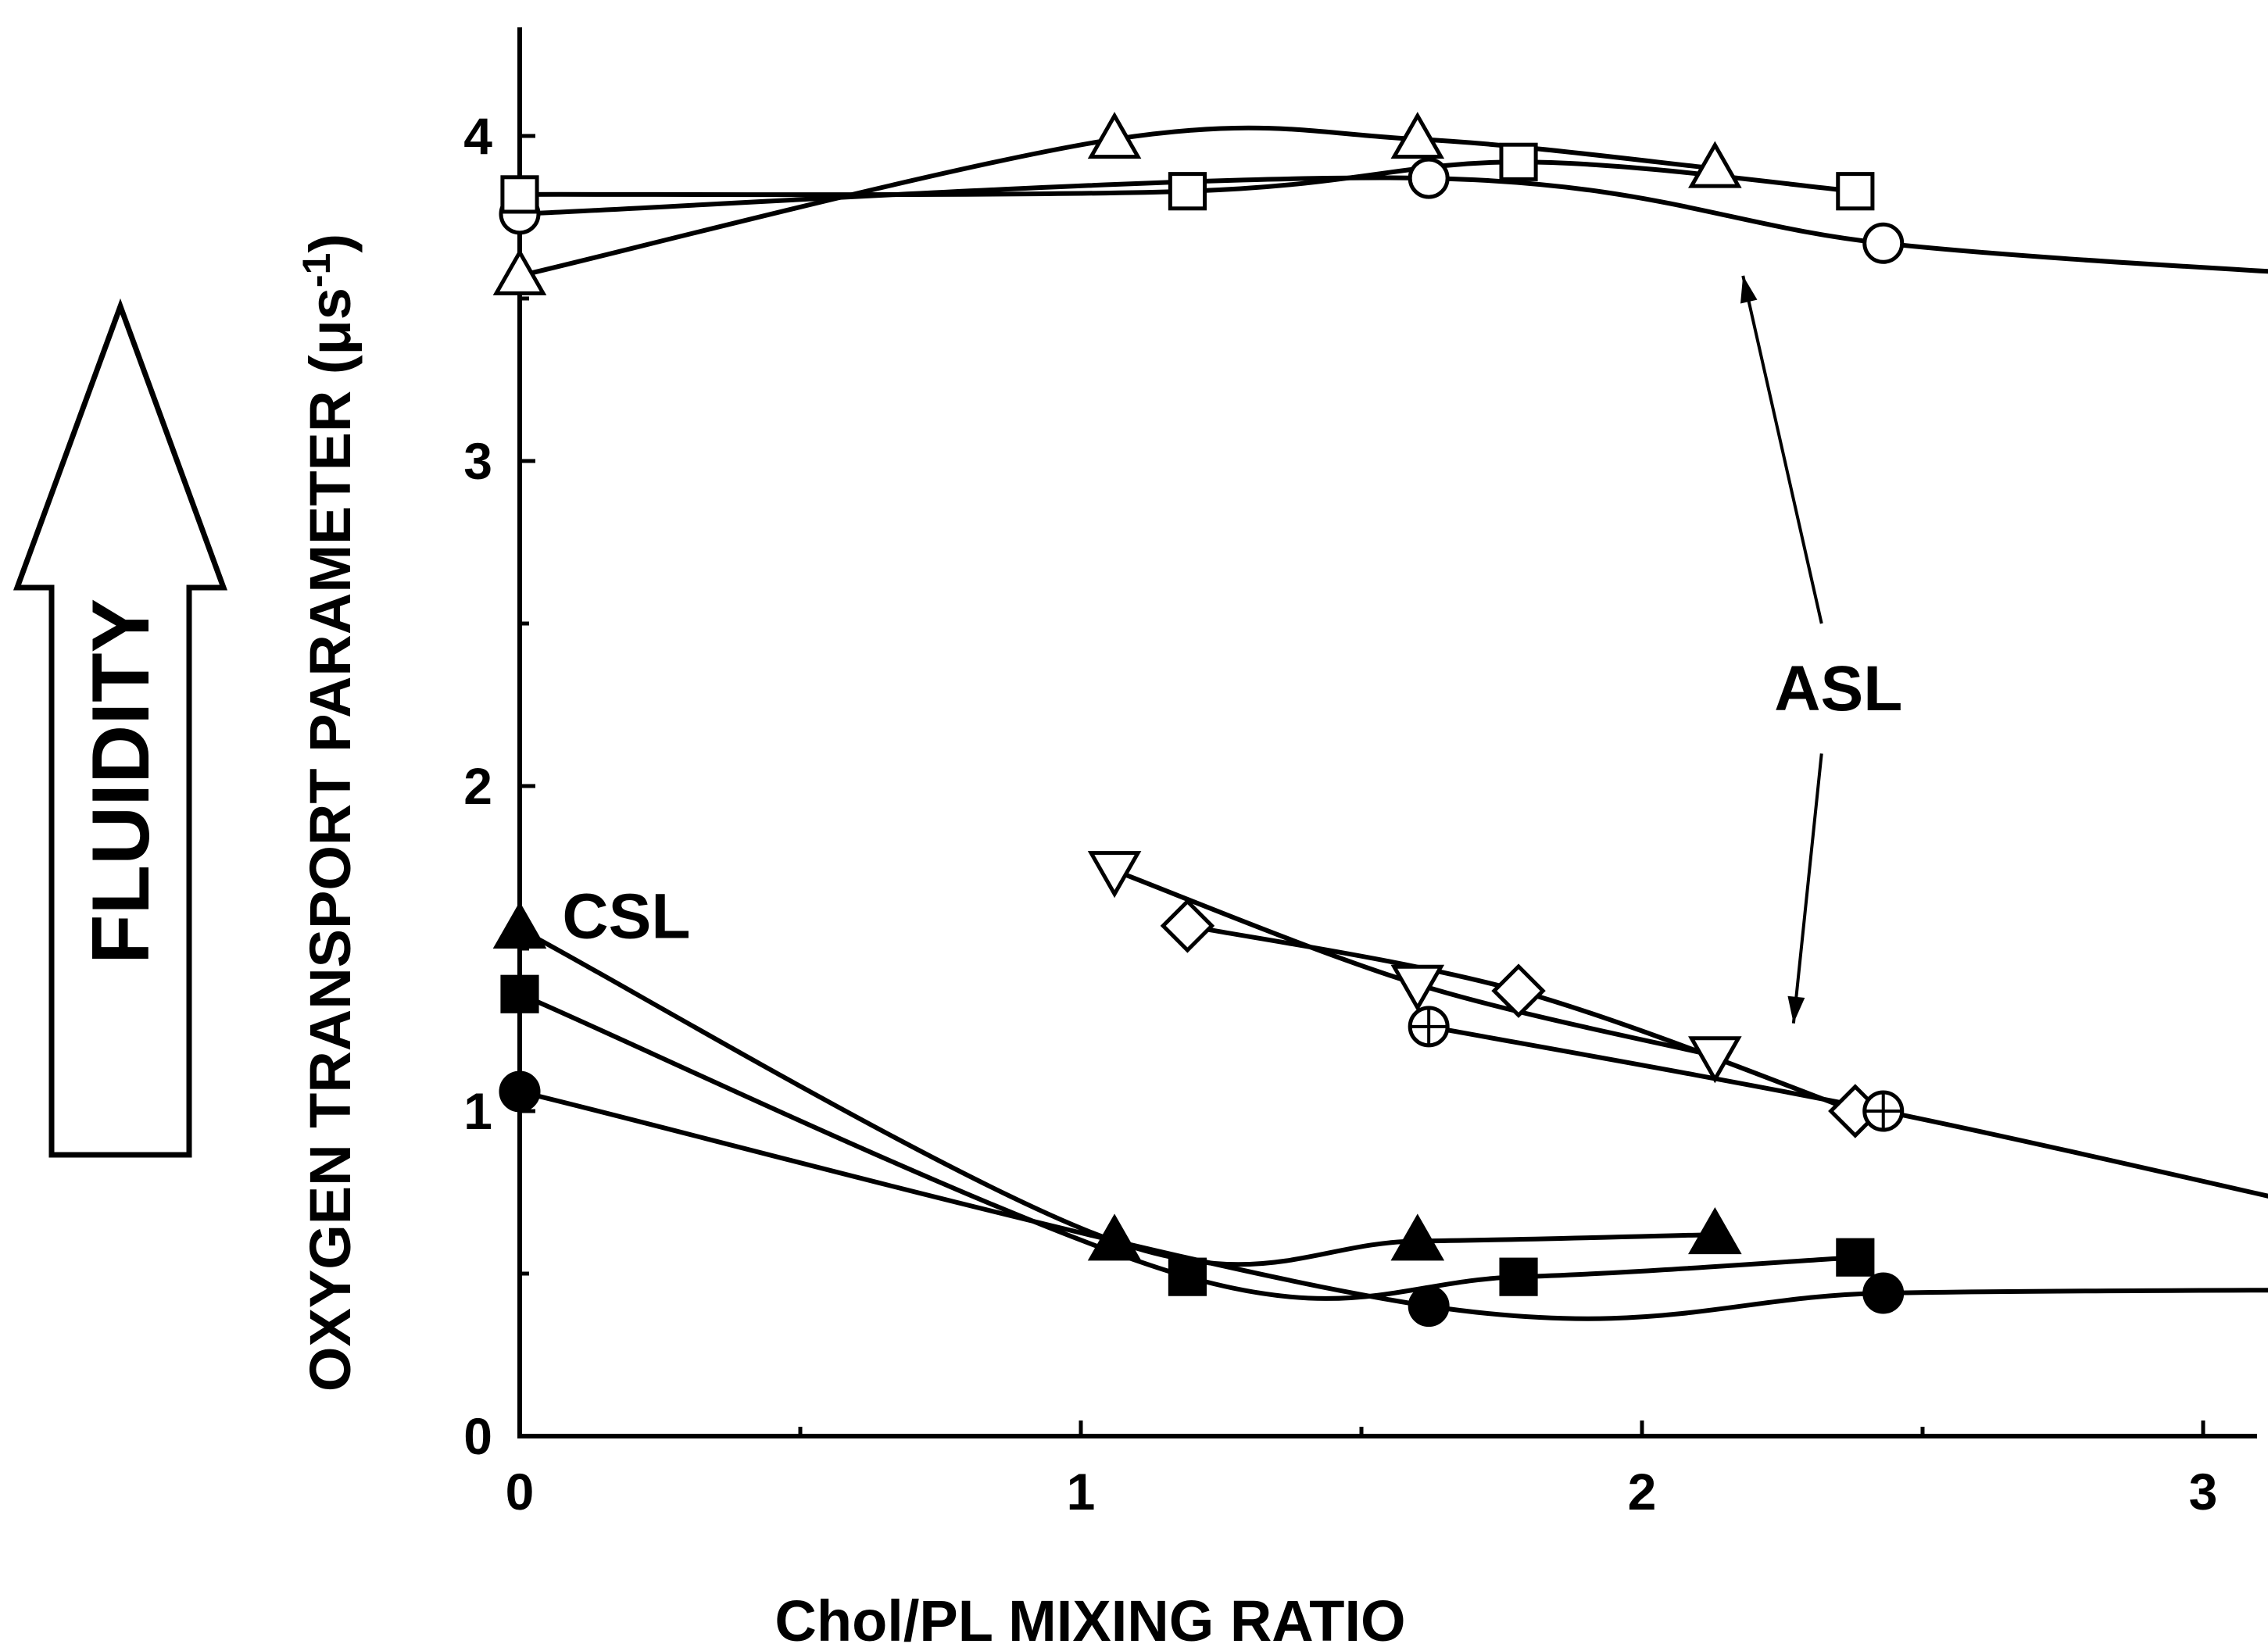 This screenshot has width=2268, height=1651. What do you see at coordinates (1362, 1492) in the screenshot?
I see `x-tick-labels: 0 1 2 3` at bounding box center [1362, 1492].